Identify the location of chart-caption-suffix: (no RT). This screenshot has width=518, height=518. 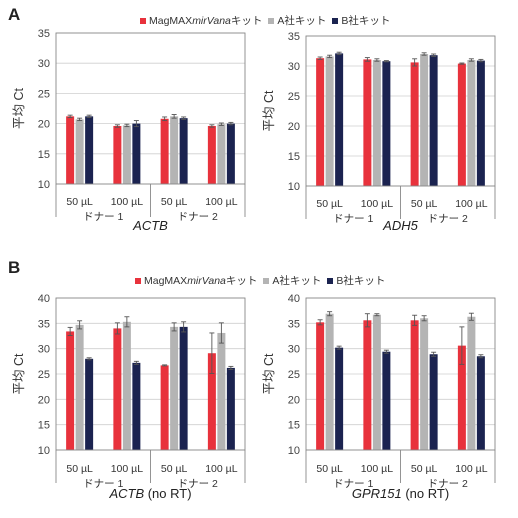
(425, 493).